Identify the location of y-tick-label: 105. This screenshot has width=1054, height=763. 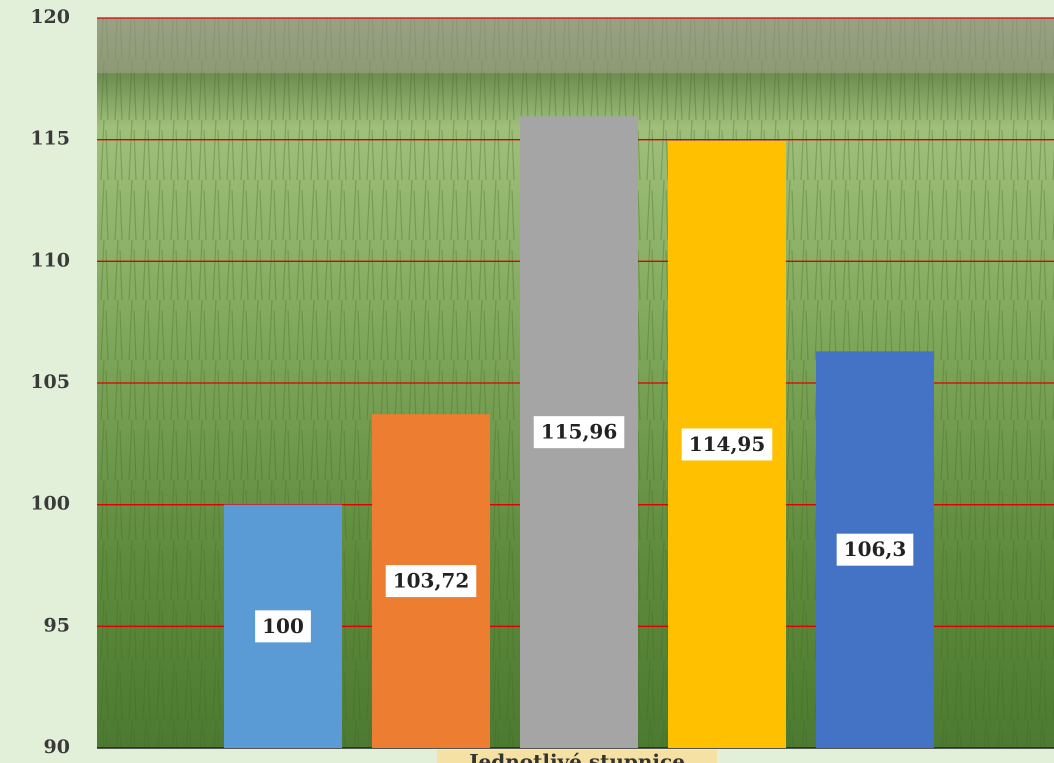
(50, 382).